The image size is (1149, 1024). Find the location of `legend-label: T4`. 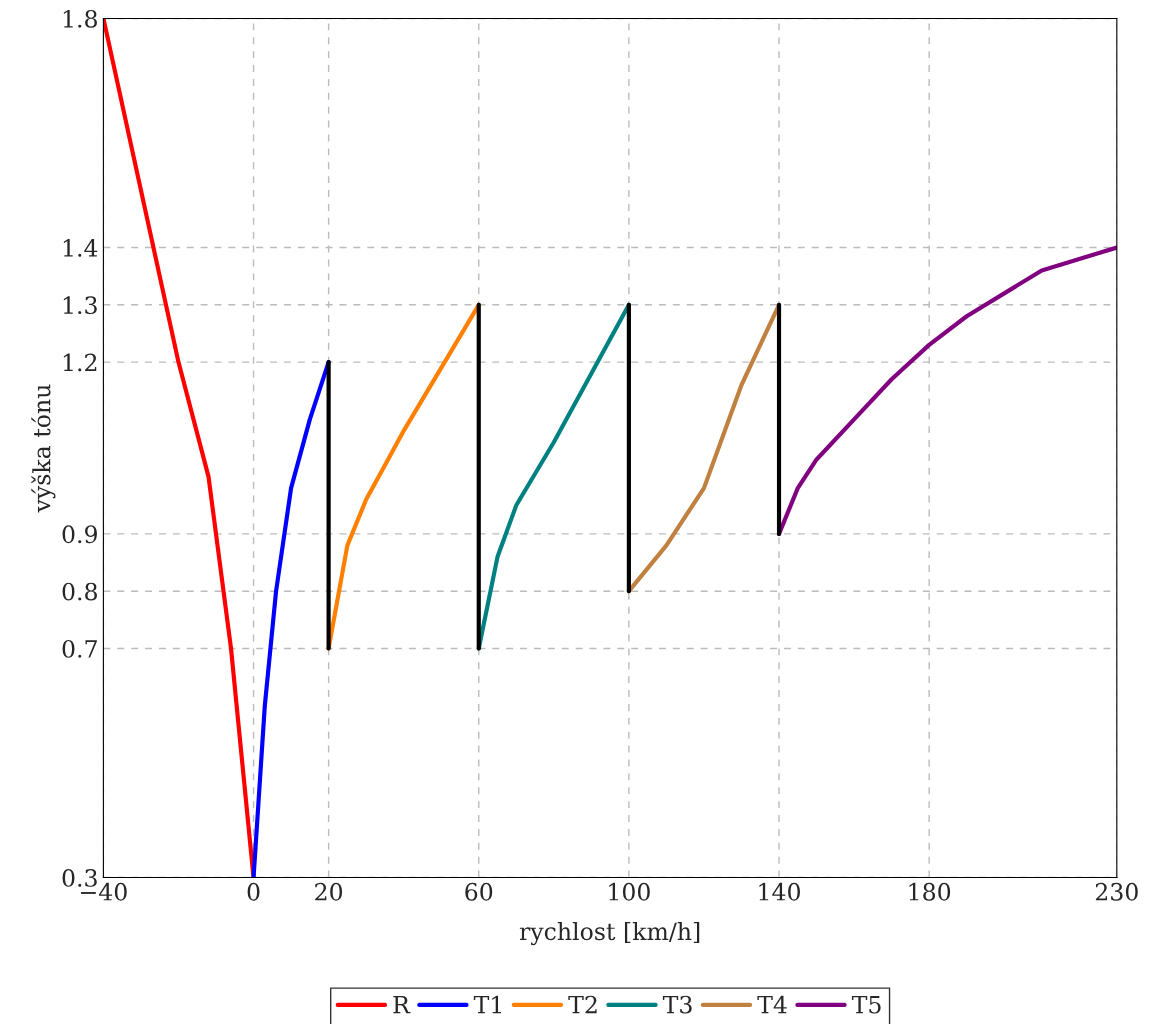

legend-label: T4 is located at coordinates (772, 1004).